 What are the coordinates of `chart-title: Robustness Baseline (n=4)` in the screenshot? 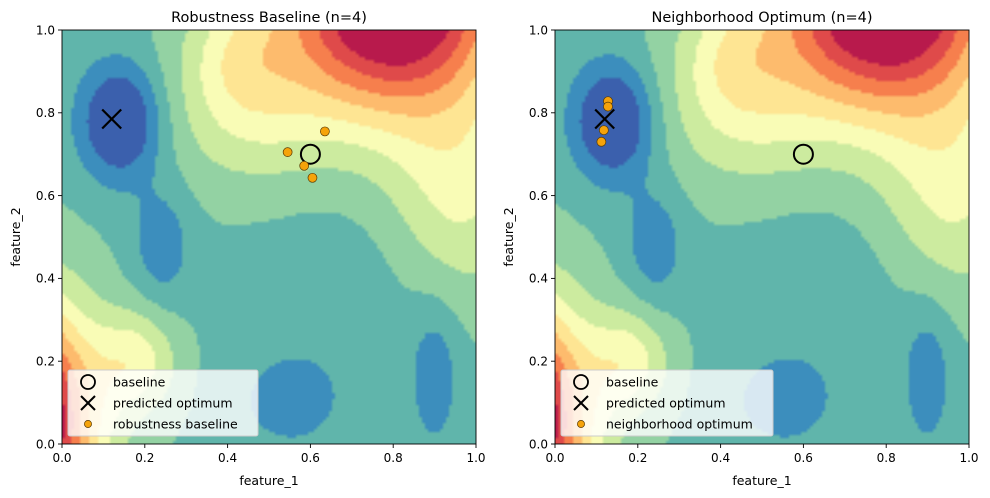 It's located at (269, 18).